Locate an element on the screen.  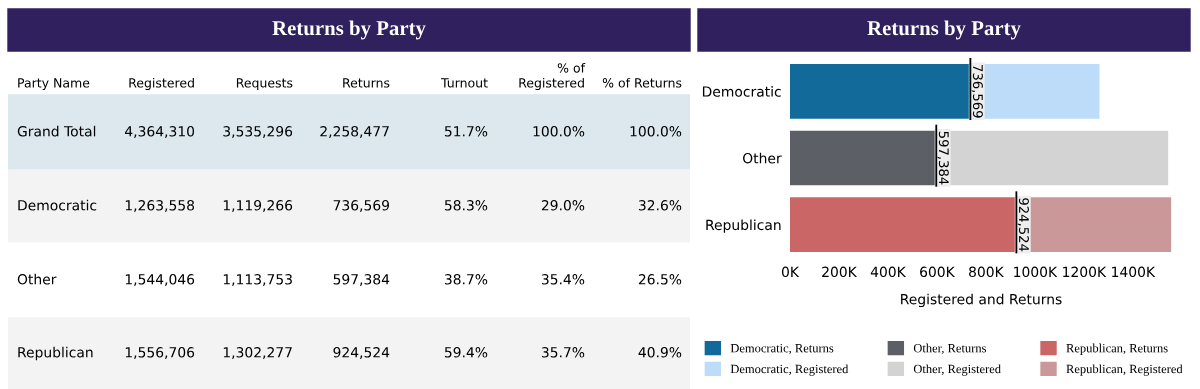
y-tick-label: Republican is located at coordinates (743, 226).